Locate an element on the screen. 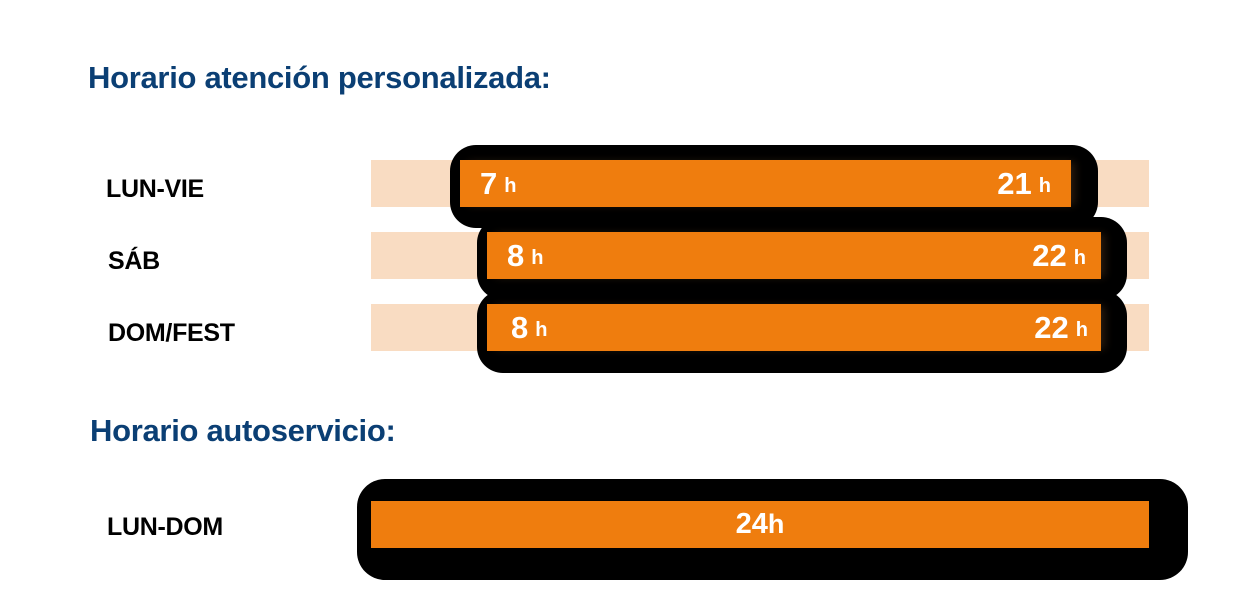 The height and width of the screenshot is (599, 1241). row-label: LUN-DOM is located at coordinates (165, 527).